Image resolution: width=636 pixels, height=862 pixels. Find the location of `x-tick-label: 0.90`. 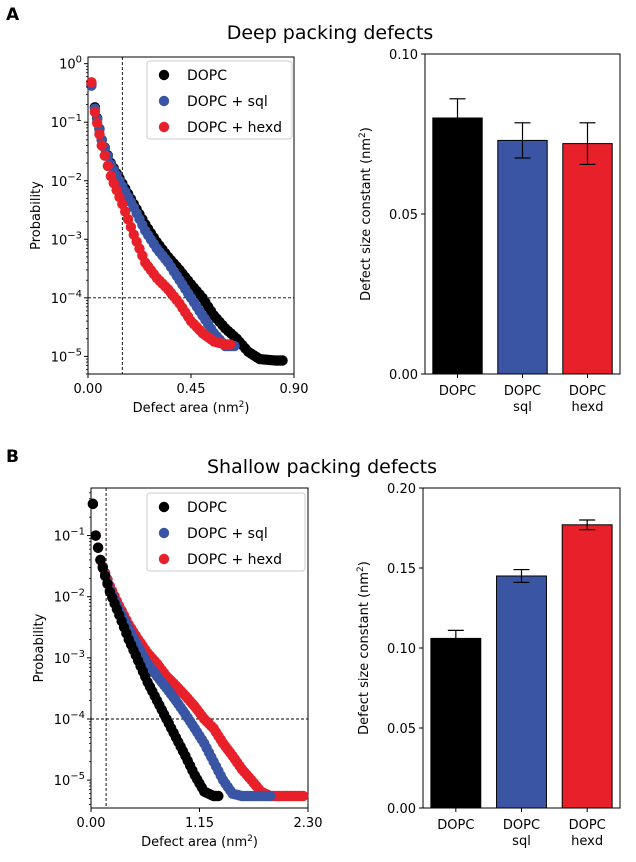

x-tick-label: 0.90 is located at coordinates (294, 389).